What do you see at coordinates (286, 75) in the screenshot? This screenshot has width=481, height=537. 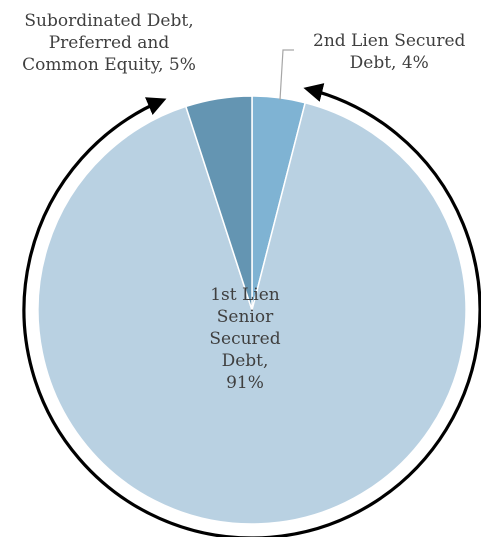 I see `slice-leader-line` at bounding box center [286, 75].